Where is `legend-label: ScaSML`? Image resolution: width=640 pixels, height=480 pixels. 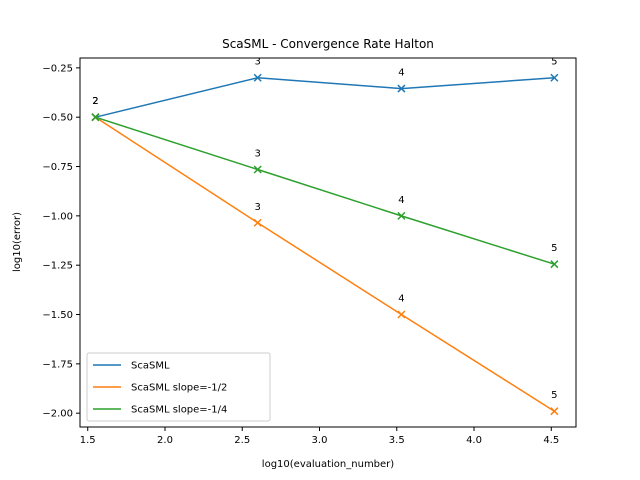
legend-label: ScaSML is located at coordinates (150, 366).